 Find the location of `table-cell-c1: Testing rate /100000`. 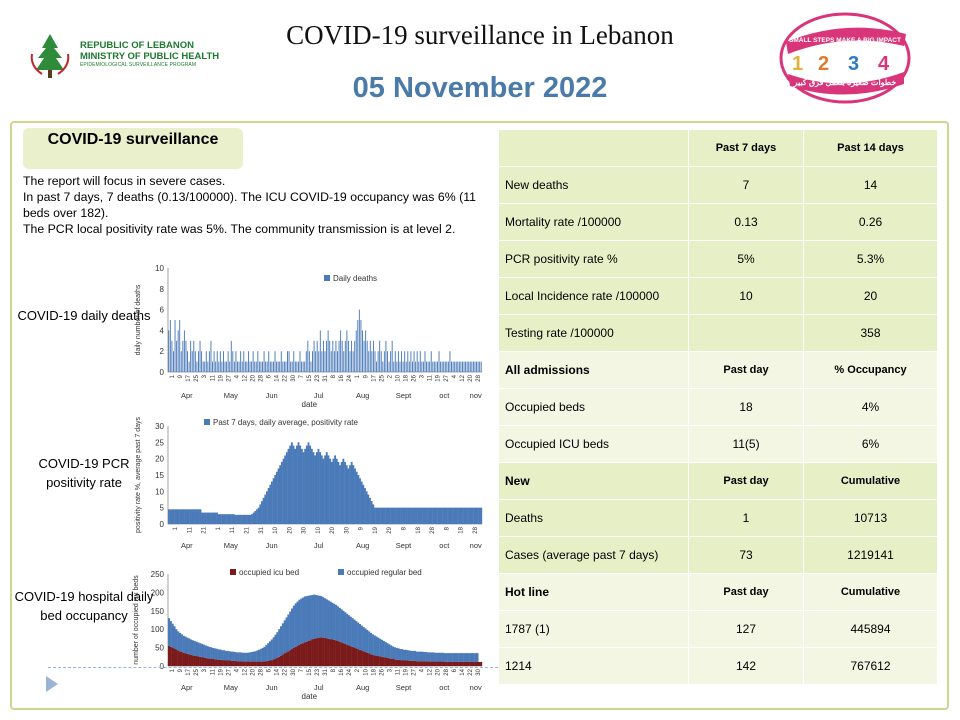

table-cell-c1: Testing rate /100000 is located at coordinates (593, 333).